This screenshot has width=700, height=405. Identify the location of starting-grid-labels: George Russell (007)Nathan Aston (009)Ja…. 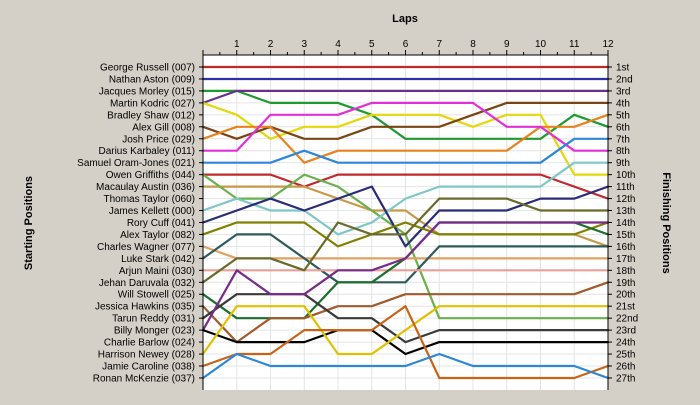
(136, 224).